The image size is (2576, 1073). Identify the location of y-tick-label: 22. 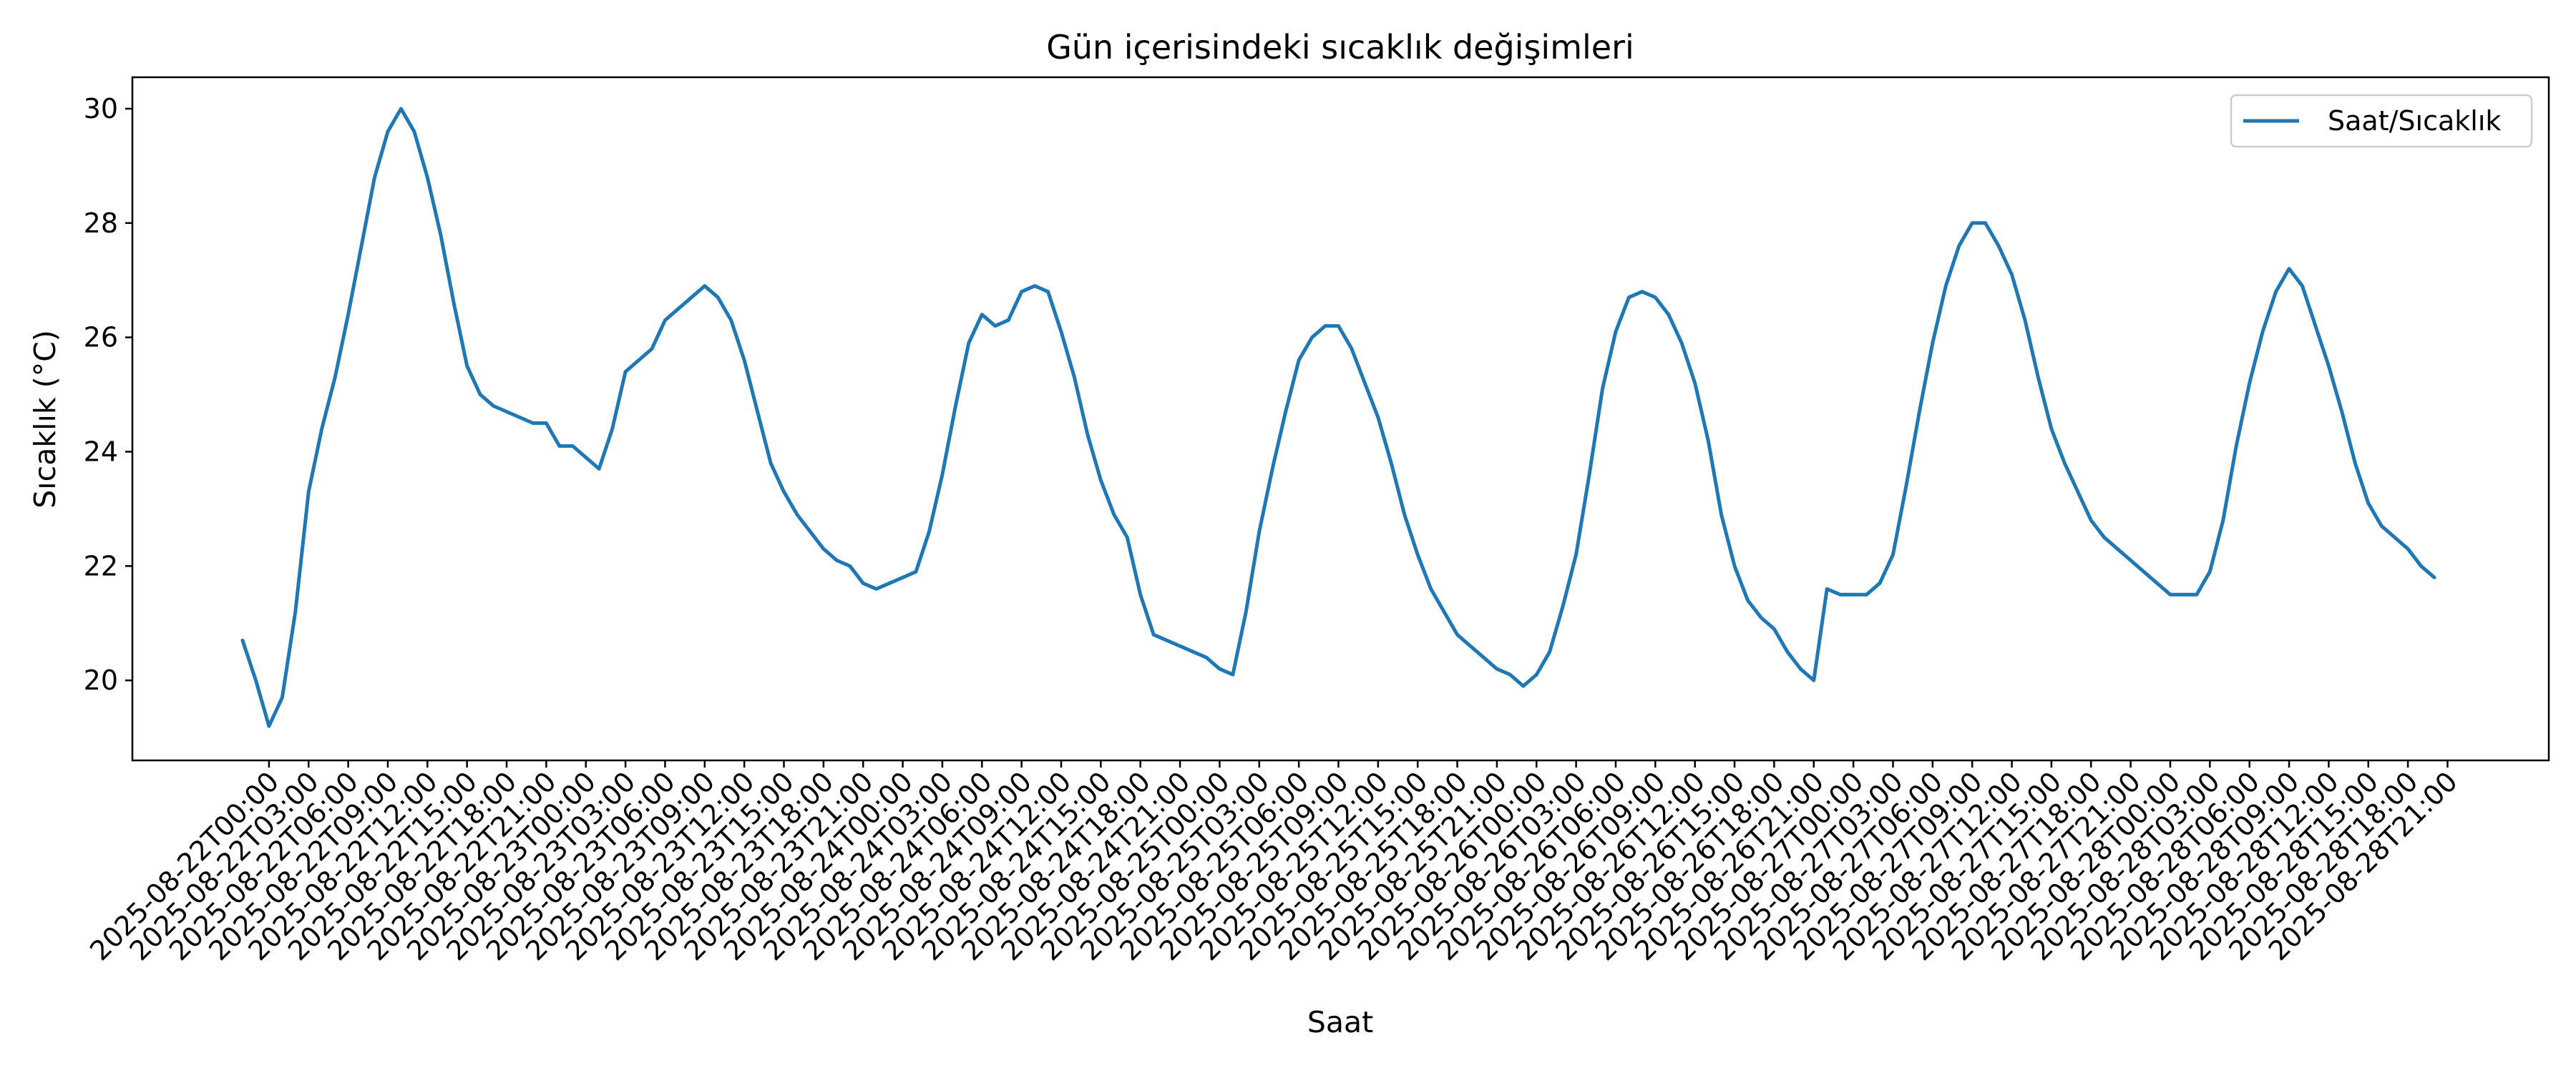
(101, 566).